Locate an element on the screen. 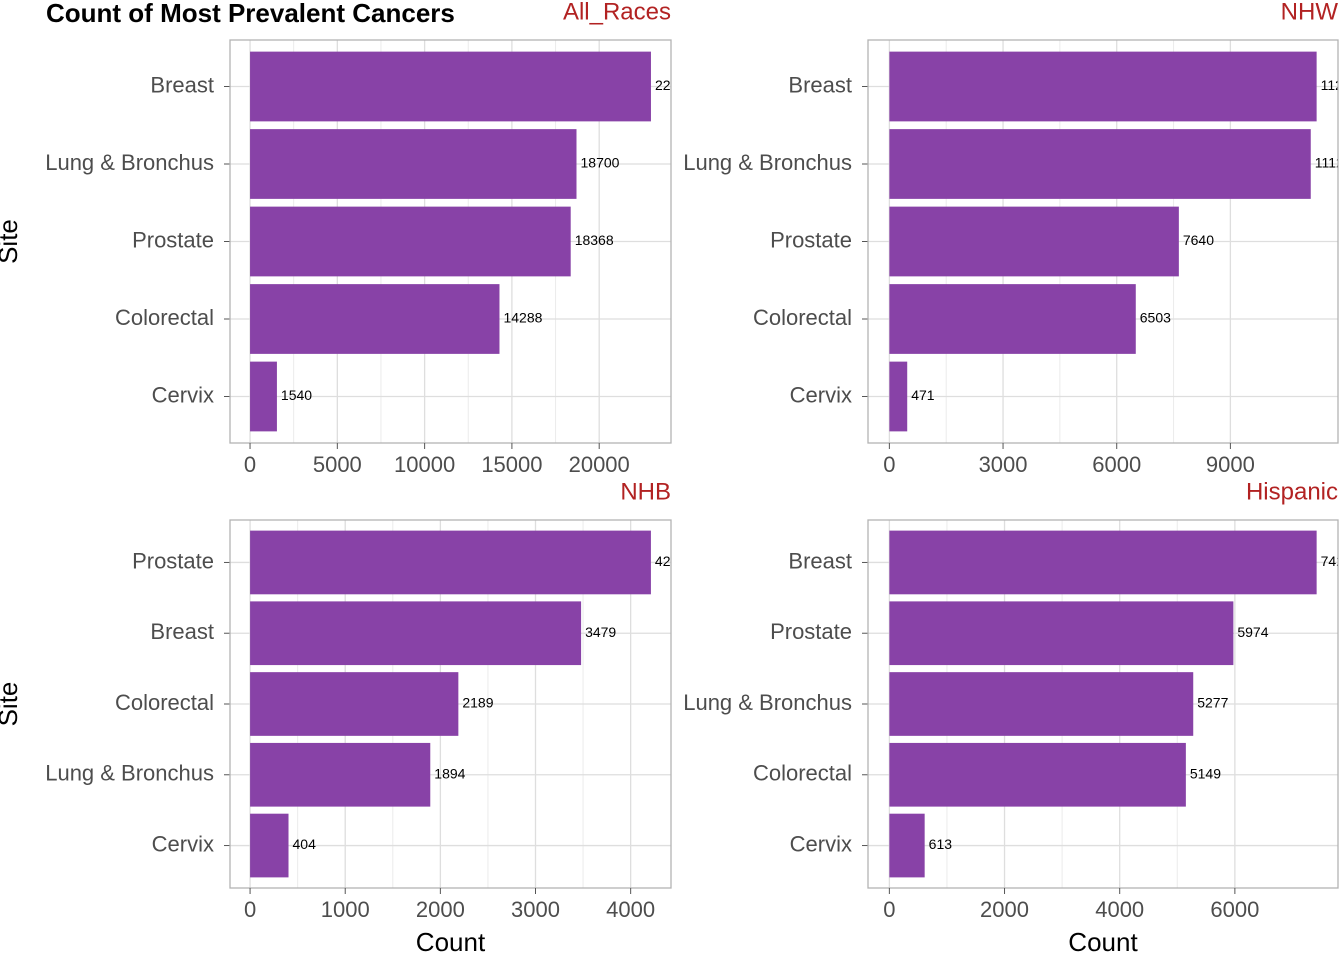 This screenshot has width=1344, height=960. panel: 4213 3479 2189 1894 404 is located at coordinates (458, 704).